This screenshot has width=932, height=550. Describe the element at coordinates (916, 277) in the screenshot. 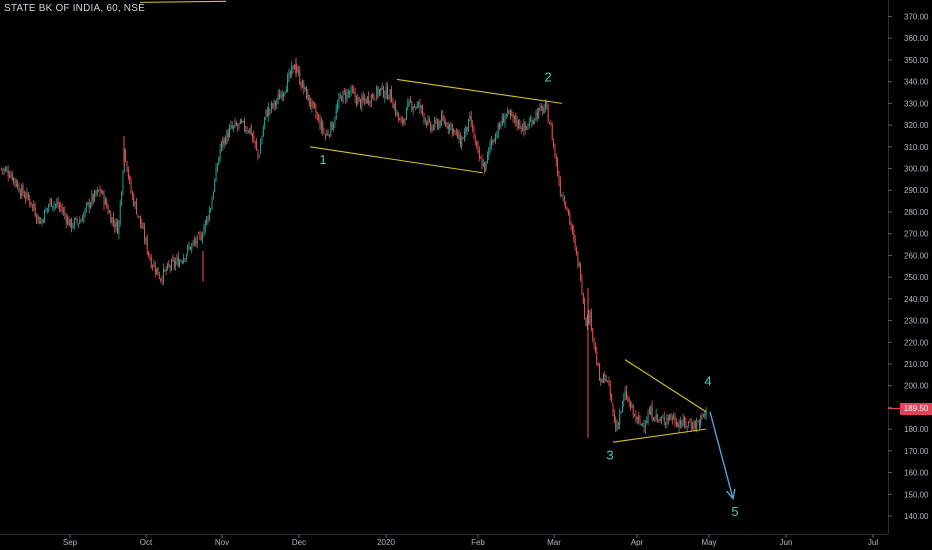

I see `price-tick-label: 250.00` at that location.